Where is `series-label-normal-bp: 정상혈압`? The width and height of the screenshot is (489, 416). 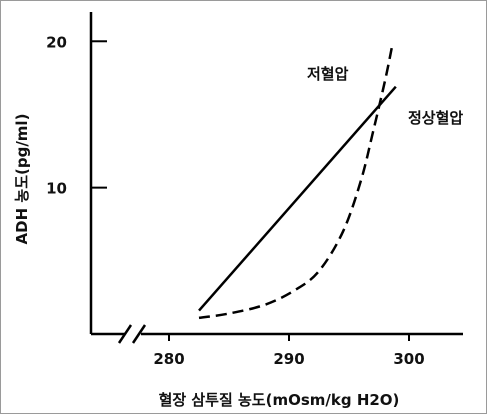
series-label-normal-bp: 정상혈압 is located at coordinates (435, 118).